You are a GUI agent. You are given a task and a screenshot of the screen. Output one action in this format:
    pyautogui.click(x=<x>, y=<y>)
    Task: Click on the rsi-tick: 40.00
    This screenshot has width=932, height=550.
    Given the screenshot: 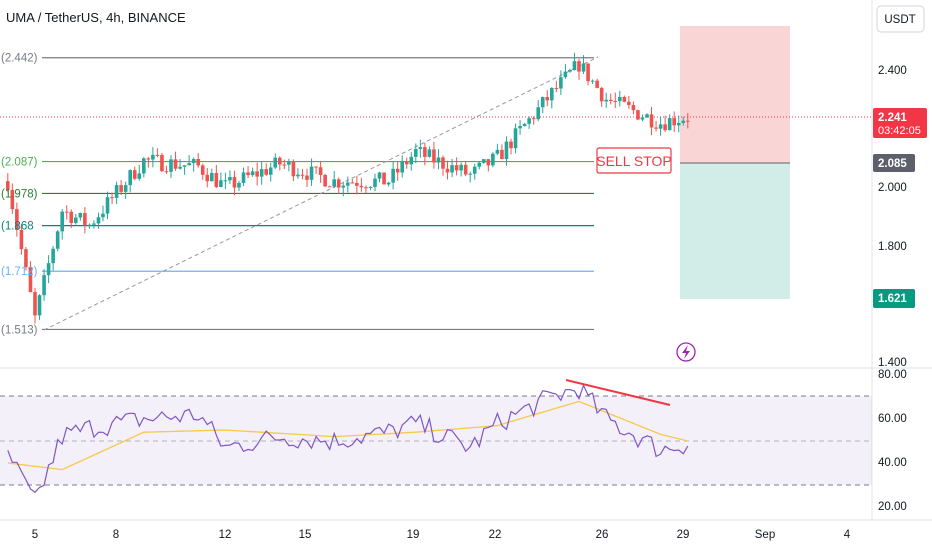 What is the action you would take?
    pyautogui.click(x=892, y=463)
    